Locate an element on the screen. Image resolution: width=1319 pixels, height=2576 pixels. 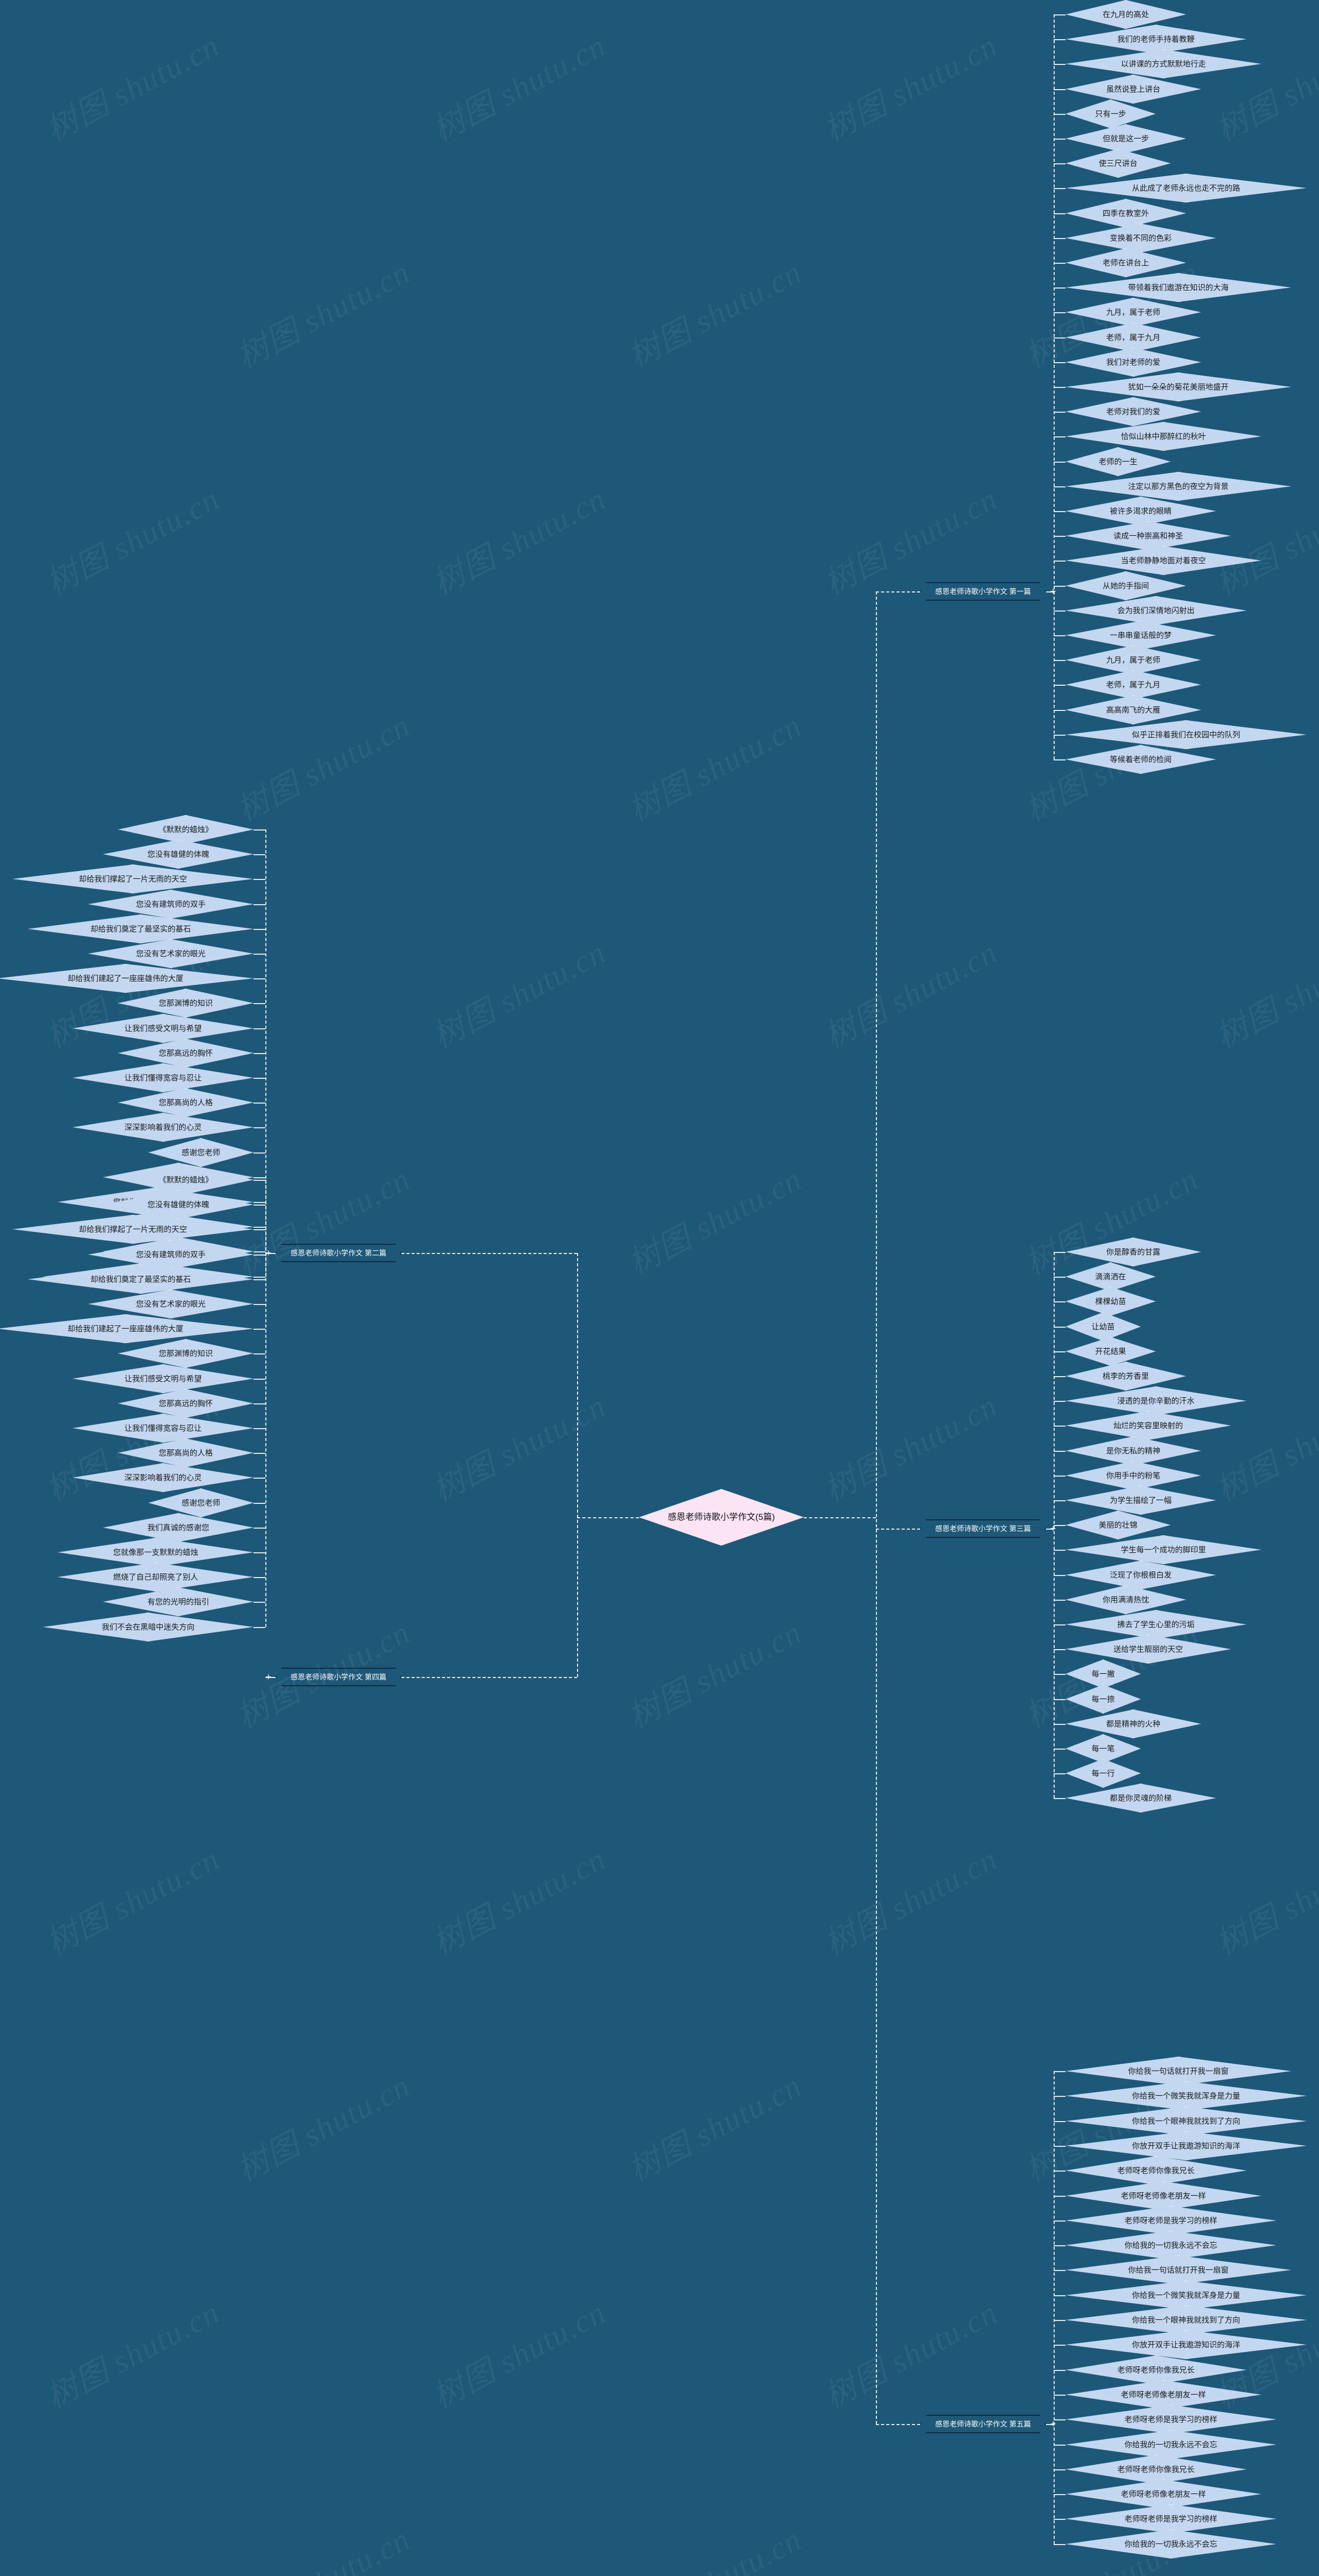
leaf-node: 《默默的蜡烛》 is located at coordinates (185, 1179).